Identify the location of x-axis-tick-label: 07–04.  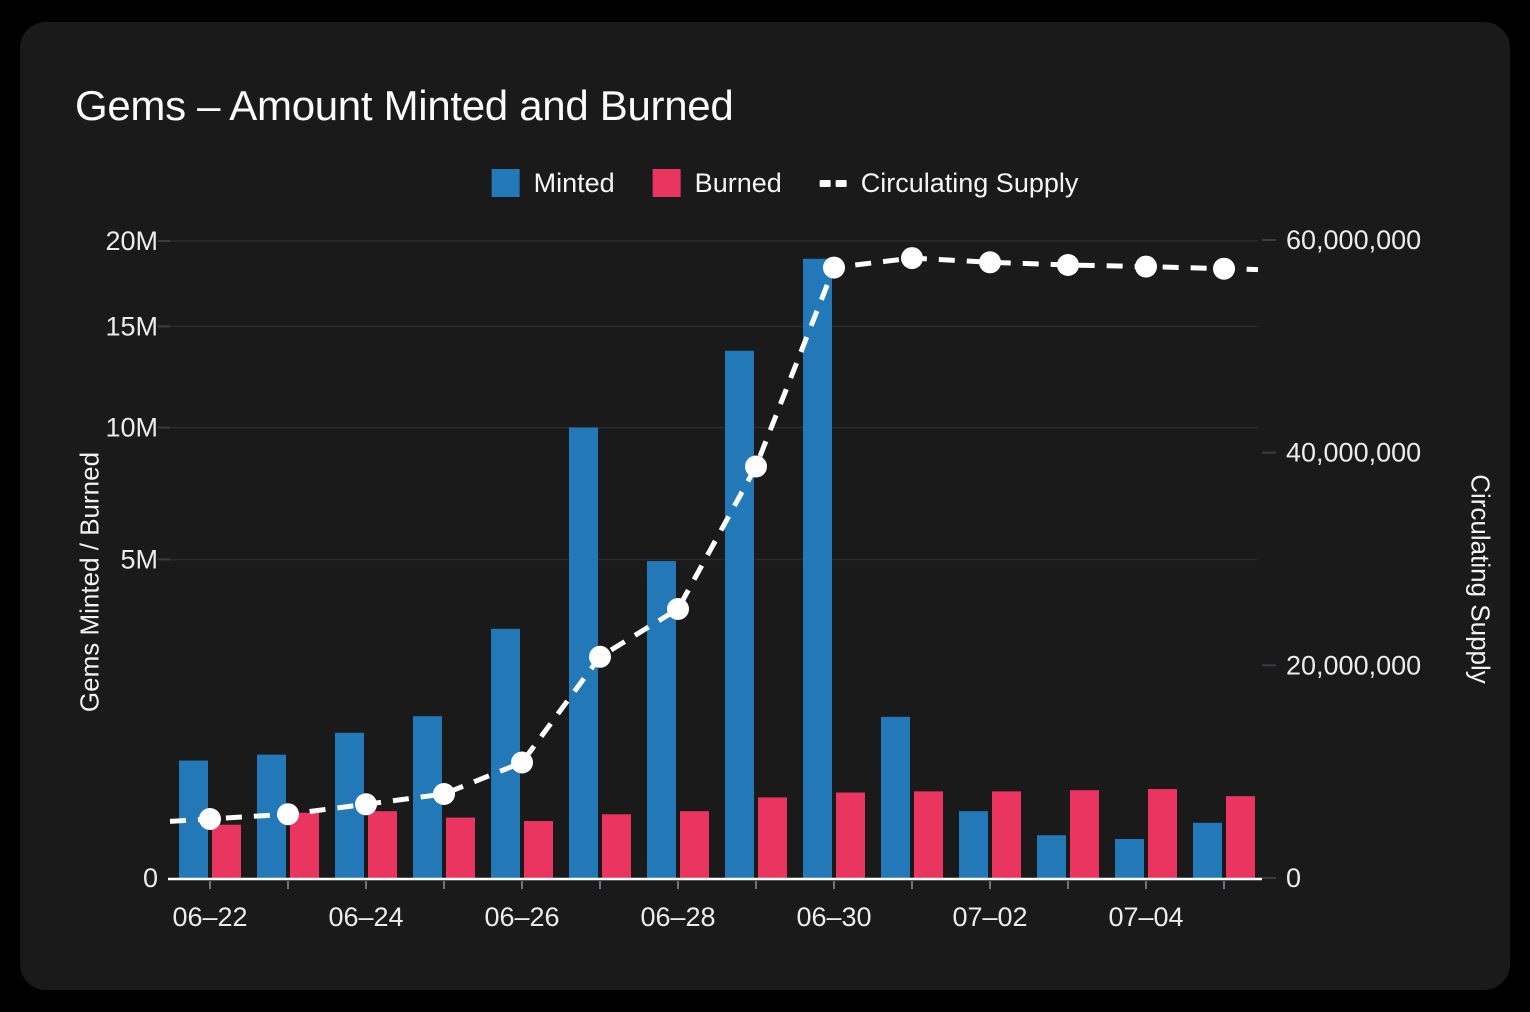
(1145, 917).